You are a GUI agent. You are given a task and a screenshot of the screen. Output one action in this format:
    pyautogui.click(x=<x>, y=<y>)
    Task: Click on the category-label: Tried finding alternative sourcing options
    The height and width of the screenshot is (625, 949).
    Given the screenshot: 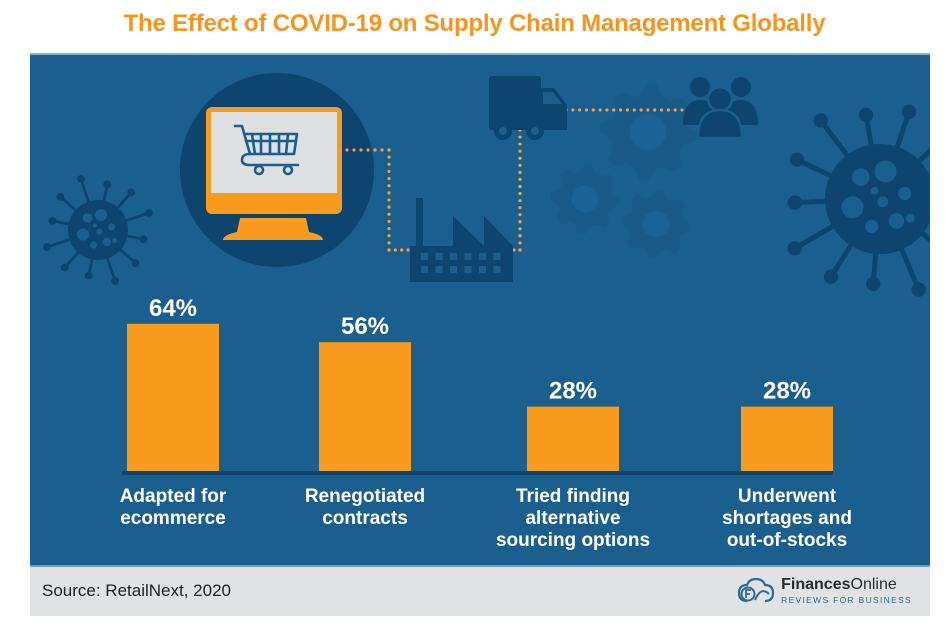 What is the action you would take?
    pyautogui.click(x=573, y=518)
    